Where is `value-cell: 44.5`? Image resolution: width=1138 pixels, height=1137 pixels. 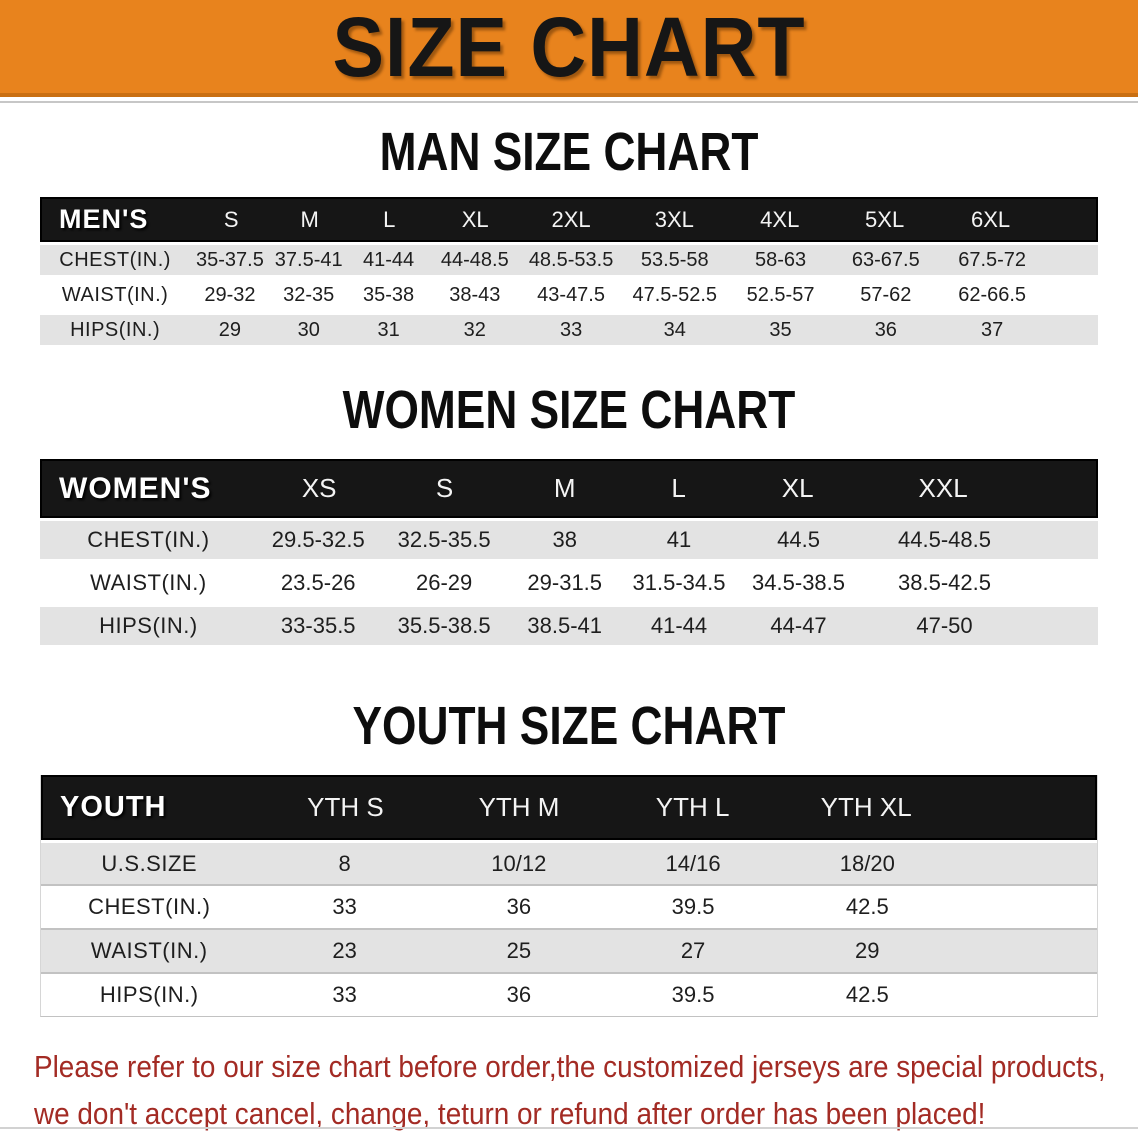
value-cell: 44.5 is located at coordinates (798, 539).